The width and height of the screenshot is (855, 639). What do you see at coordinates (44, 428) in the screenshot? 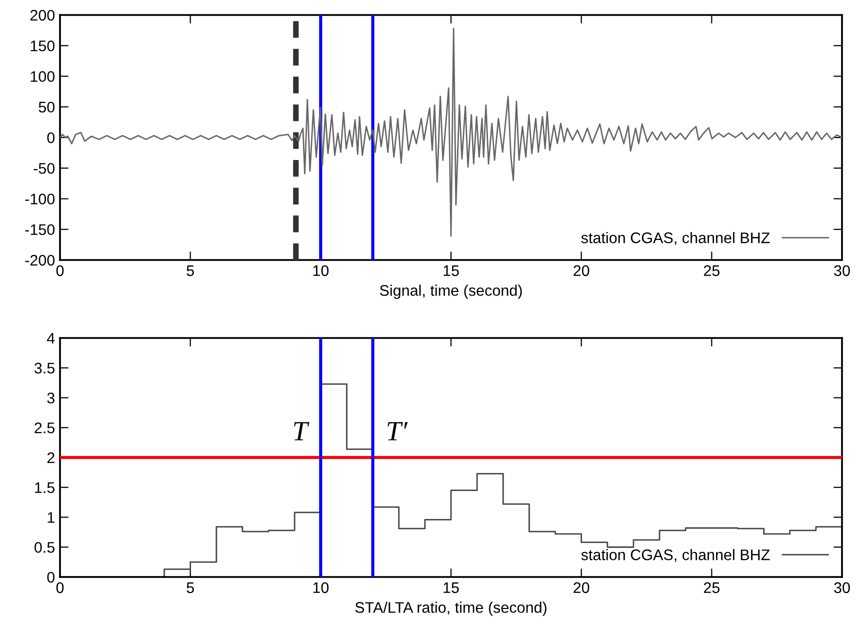
I see `y-tick-label: 2.5` at bounding box center [44, 428].